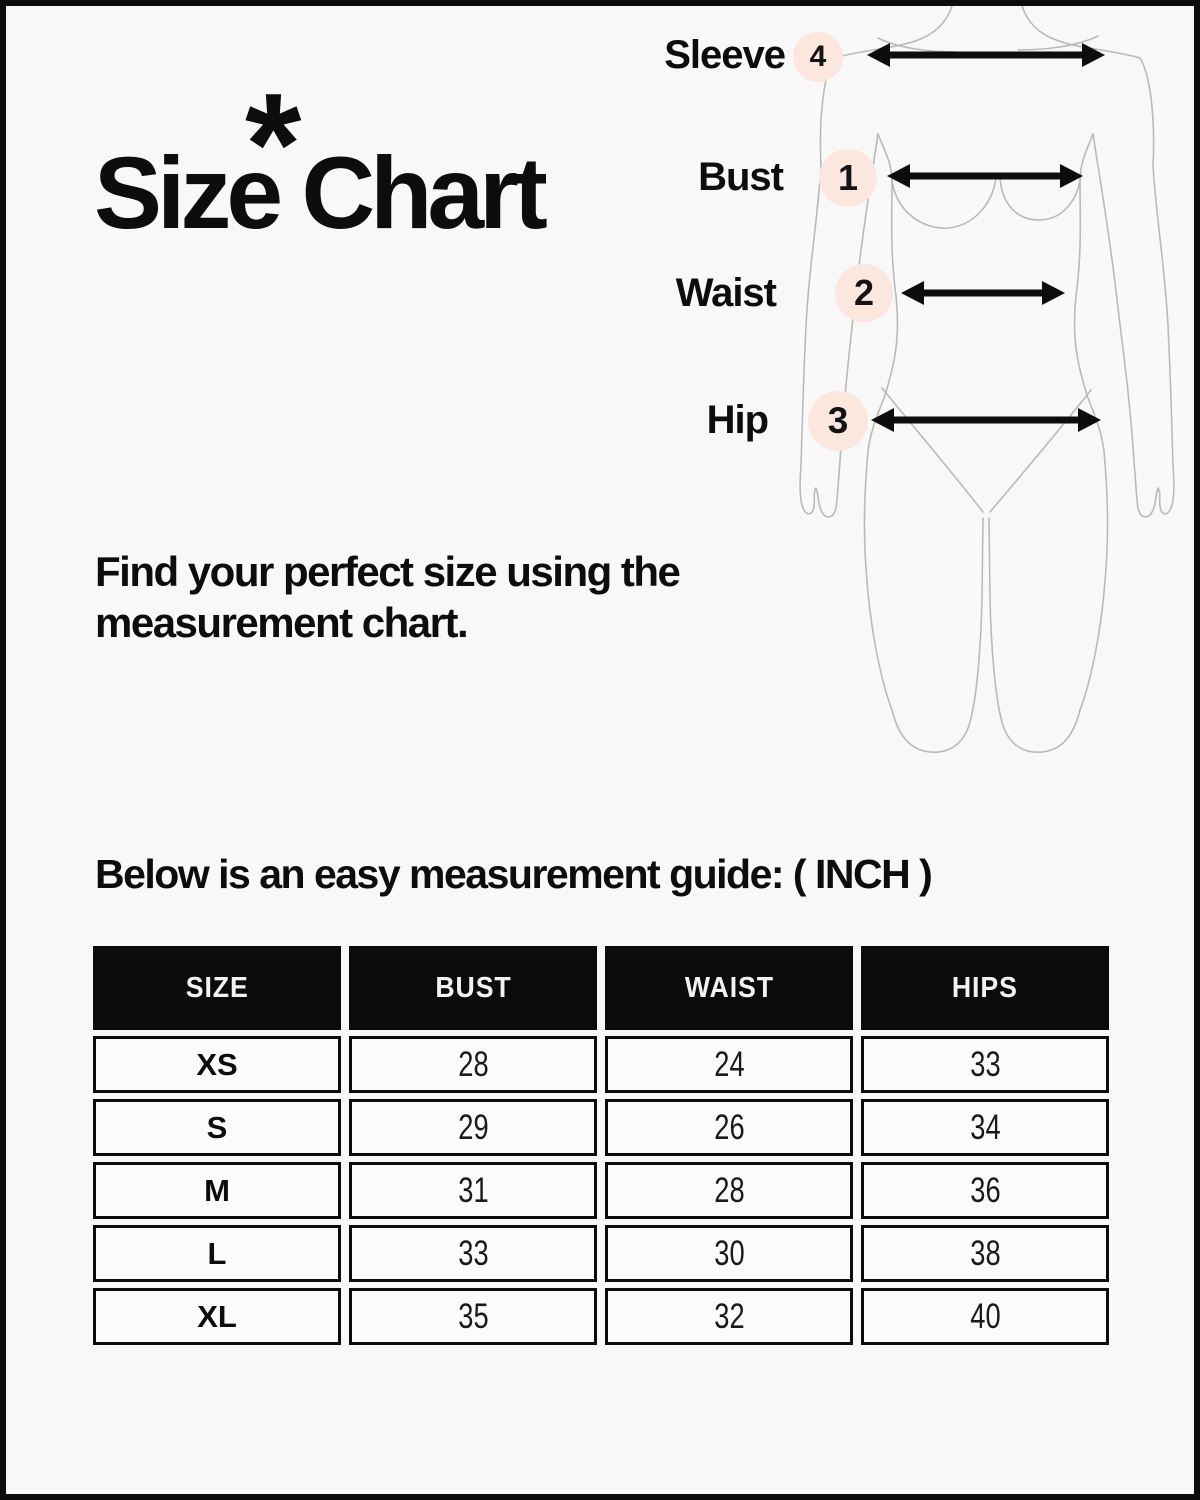 The height and width of the screenshot is (1500, 1200). What do you see at coordinates (729, 1316) in the screenshot?
I see `table-cell-waist-xl: 32` at bounding box center [729, 1316].